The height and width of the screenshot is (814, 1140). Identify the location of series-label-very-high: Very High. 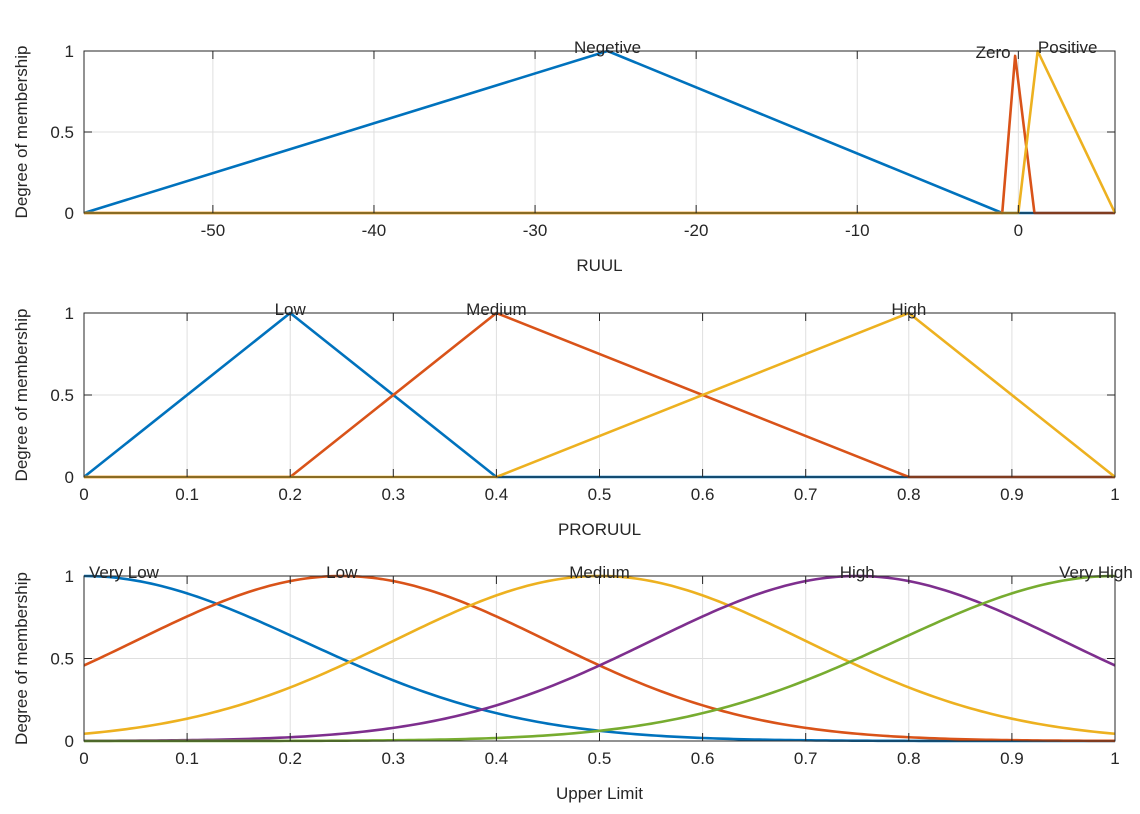
(1096, 572).